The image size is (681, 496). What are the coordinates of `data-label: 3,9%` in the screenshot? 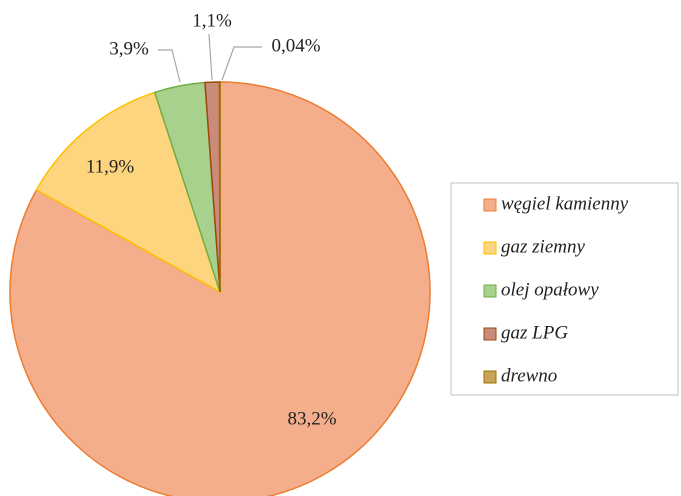 It's located at (129, 48).